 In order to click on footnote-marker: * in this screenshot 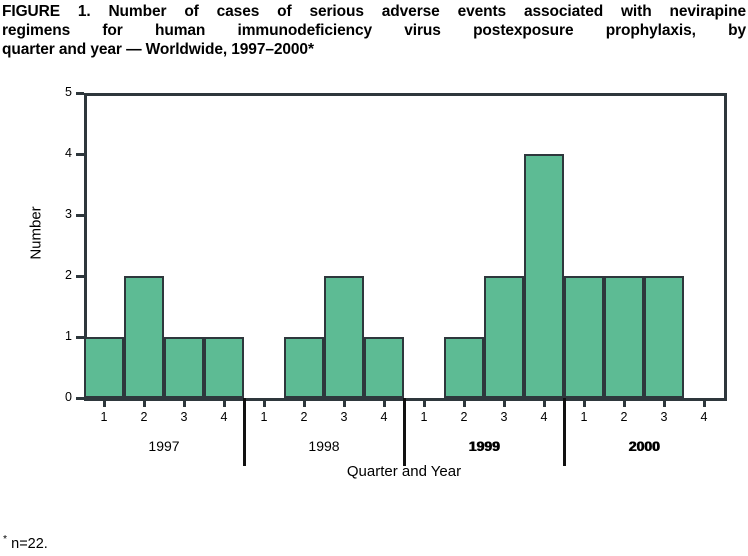, I will do `click(5, 539)`.